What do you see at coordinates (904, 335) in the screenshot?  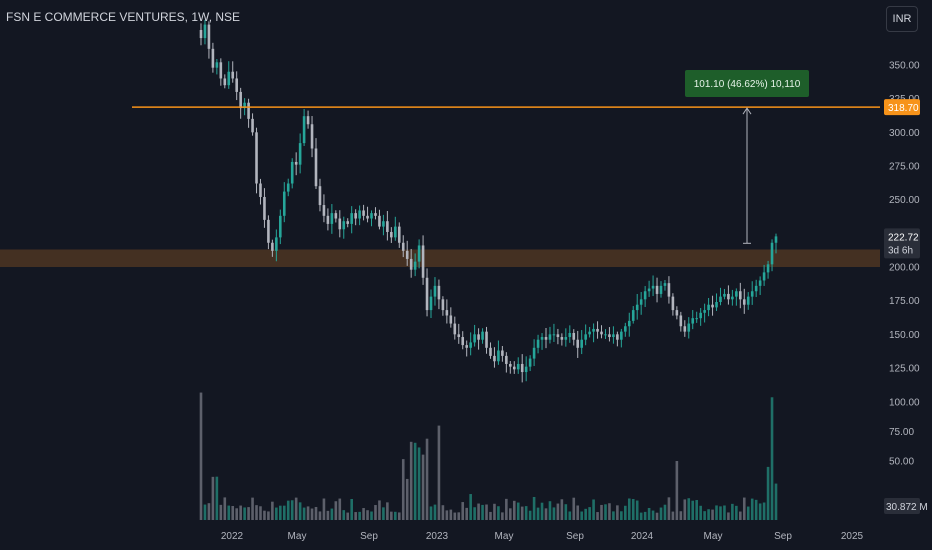 I see `price-tick-label: 150.00` at bounding box center [904, 335].